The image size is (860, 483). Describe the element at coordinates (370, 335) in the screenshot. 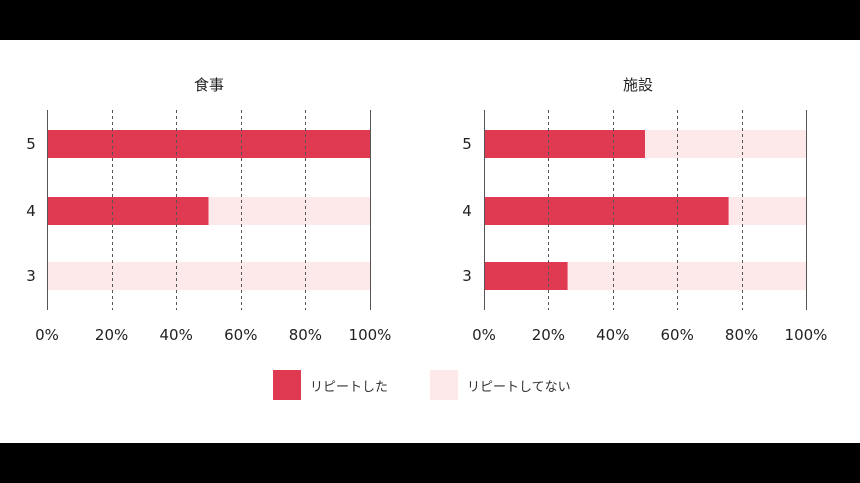

I see `tick-label-food-5: 100%` at that location.